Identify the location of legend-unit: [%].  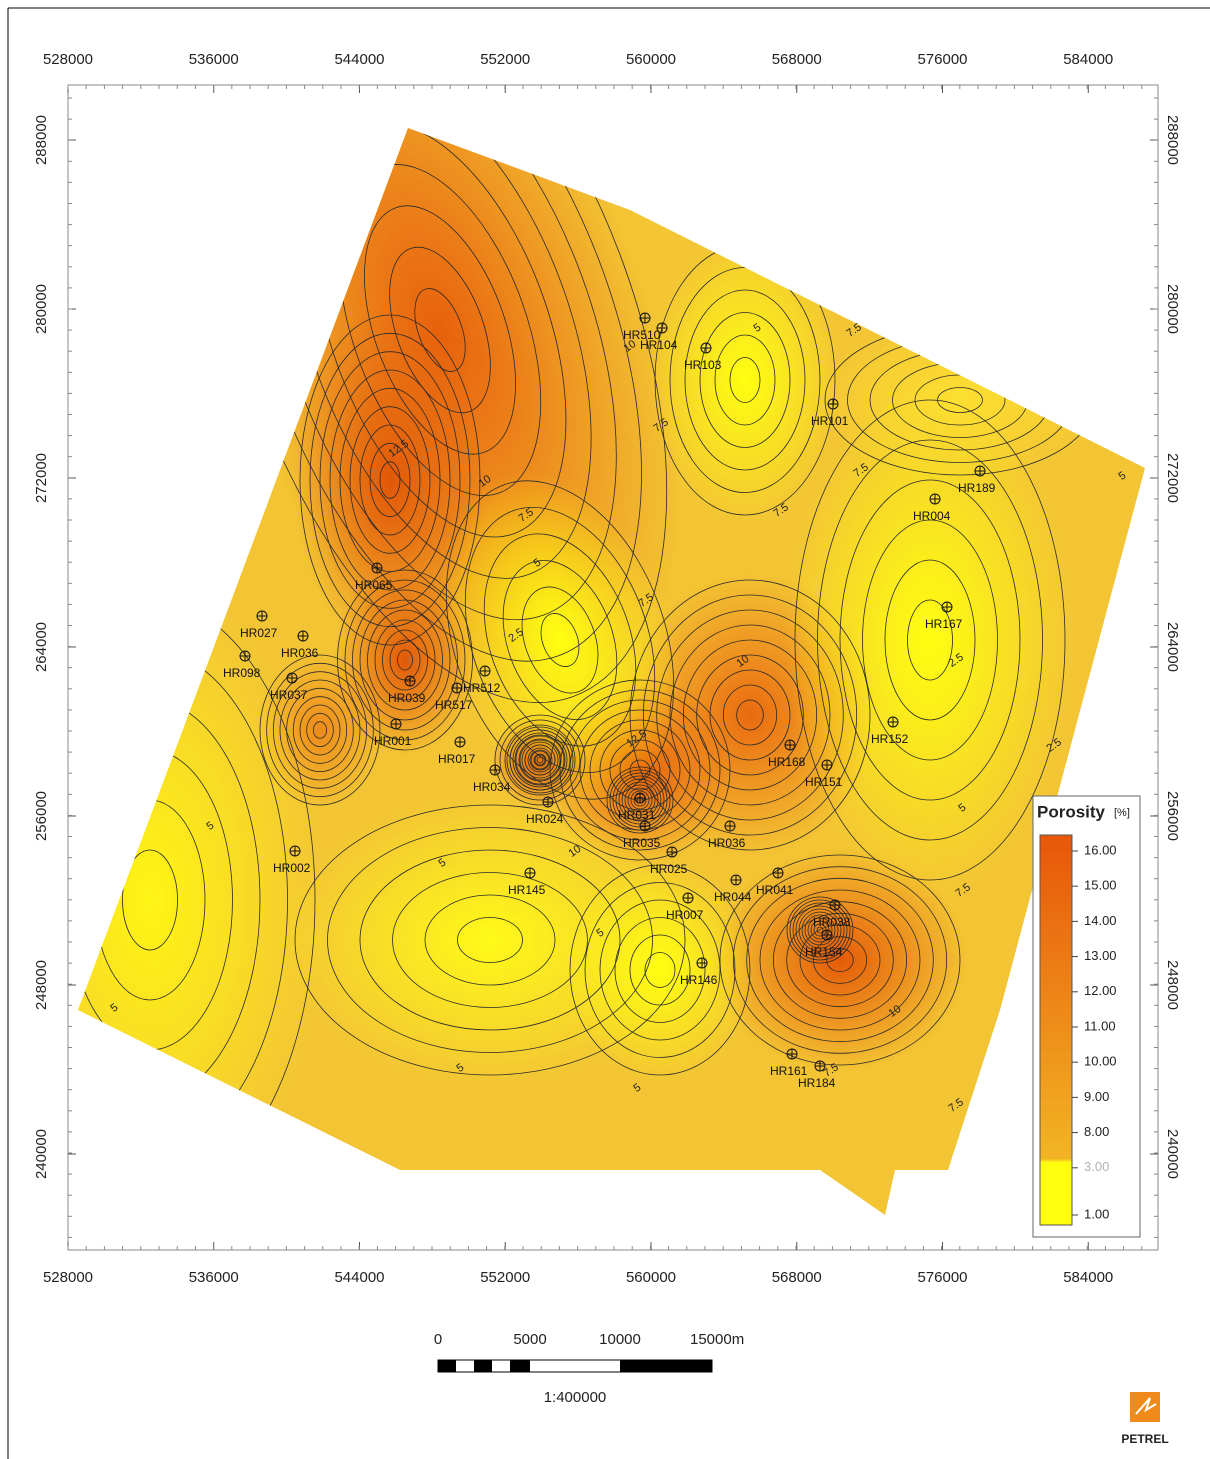
(1122, 813).